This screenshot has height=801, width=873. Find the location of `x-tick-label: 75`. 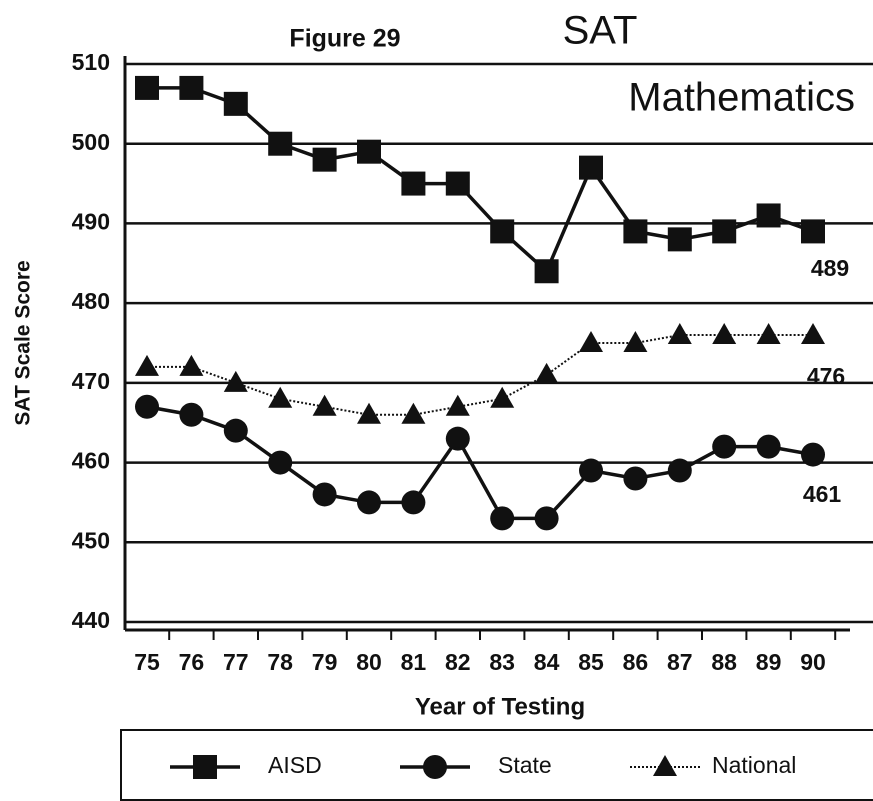

x-tick-label: 75 is located at coordinates (147, 662).